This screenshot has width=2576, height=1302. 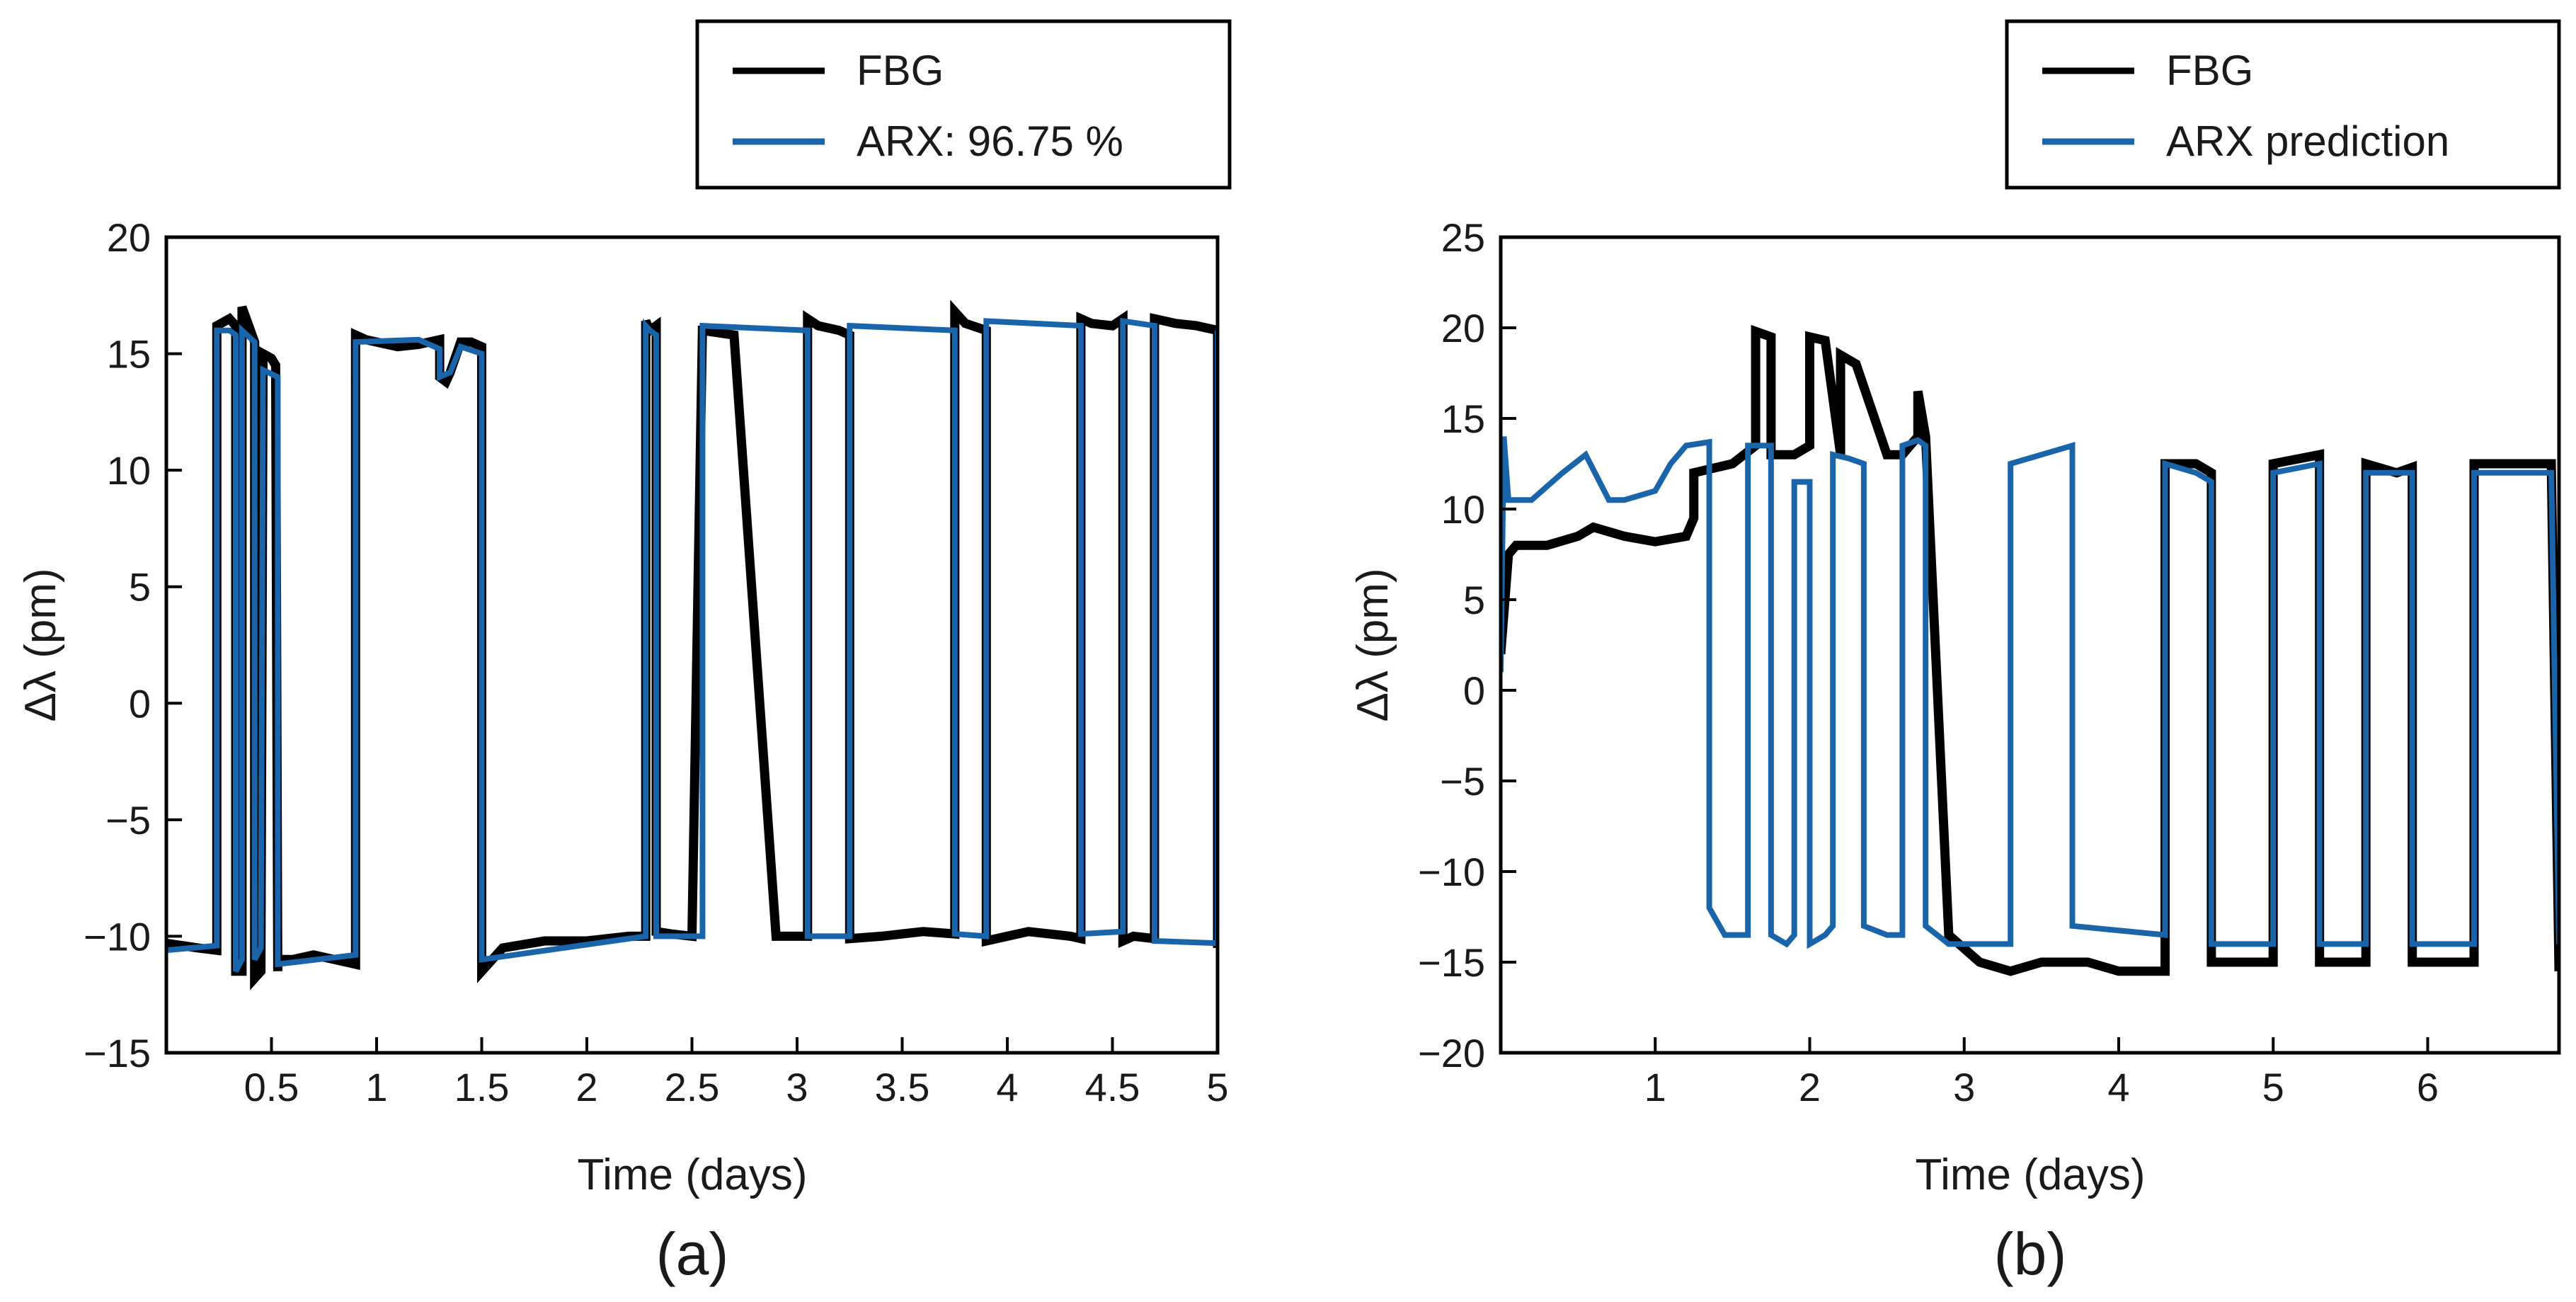 I want to click on legend-b-label-fbg: FBG, so click(x=2209, y=70).